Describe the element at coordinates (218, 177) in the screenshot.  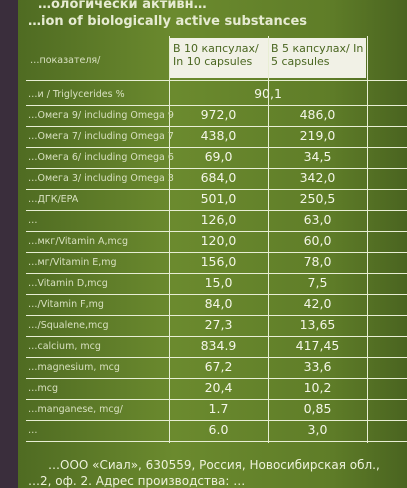
I see `cell-value: 684,0` at that location.